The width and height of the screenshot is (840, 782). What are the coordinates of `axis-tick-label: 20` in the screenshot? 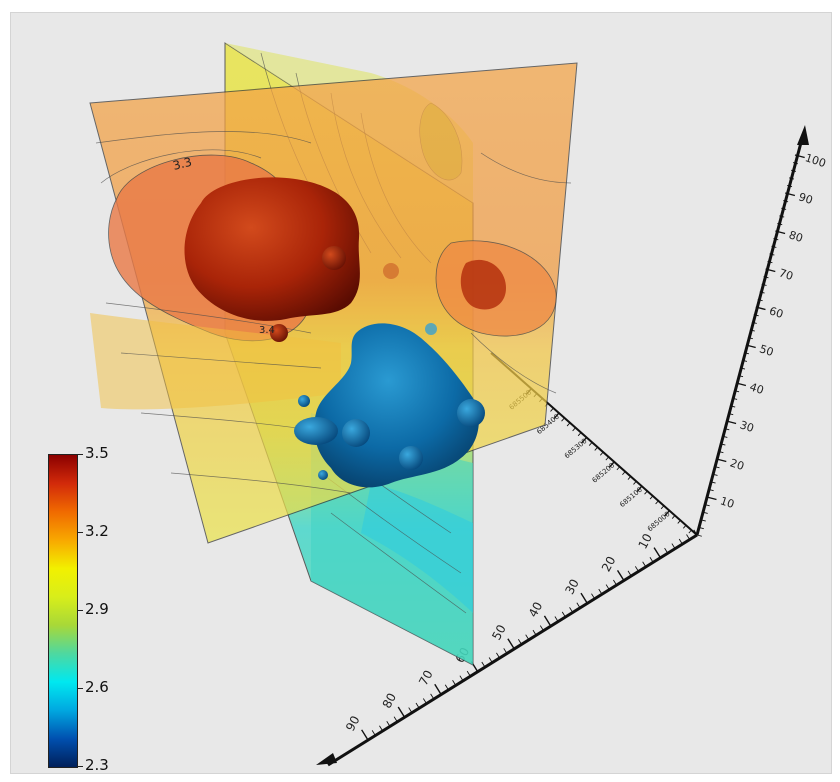 It's located at (609, 564).